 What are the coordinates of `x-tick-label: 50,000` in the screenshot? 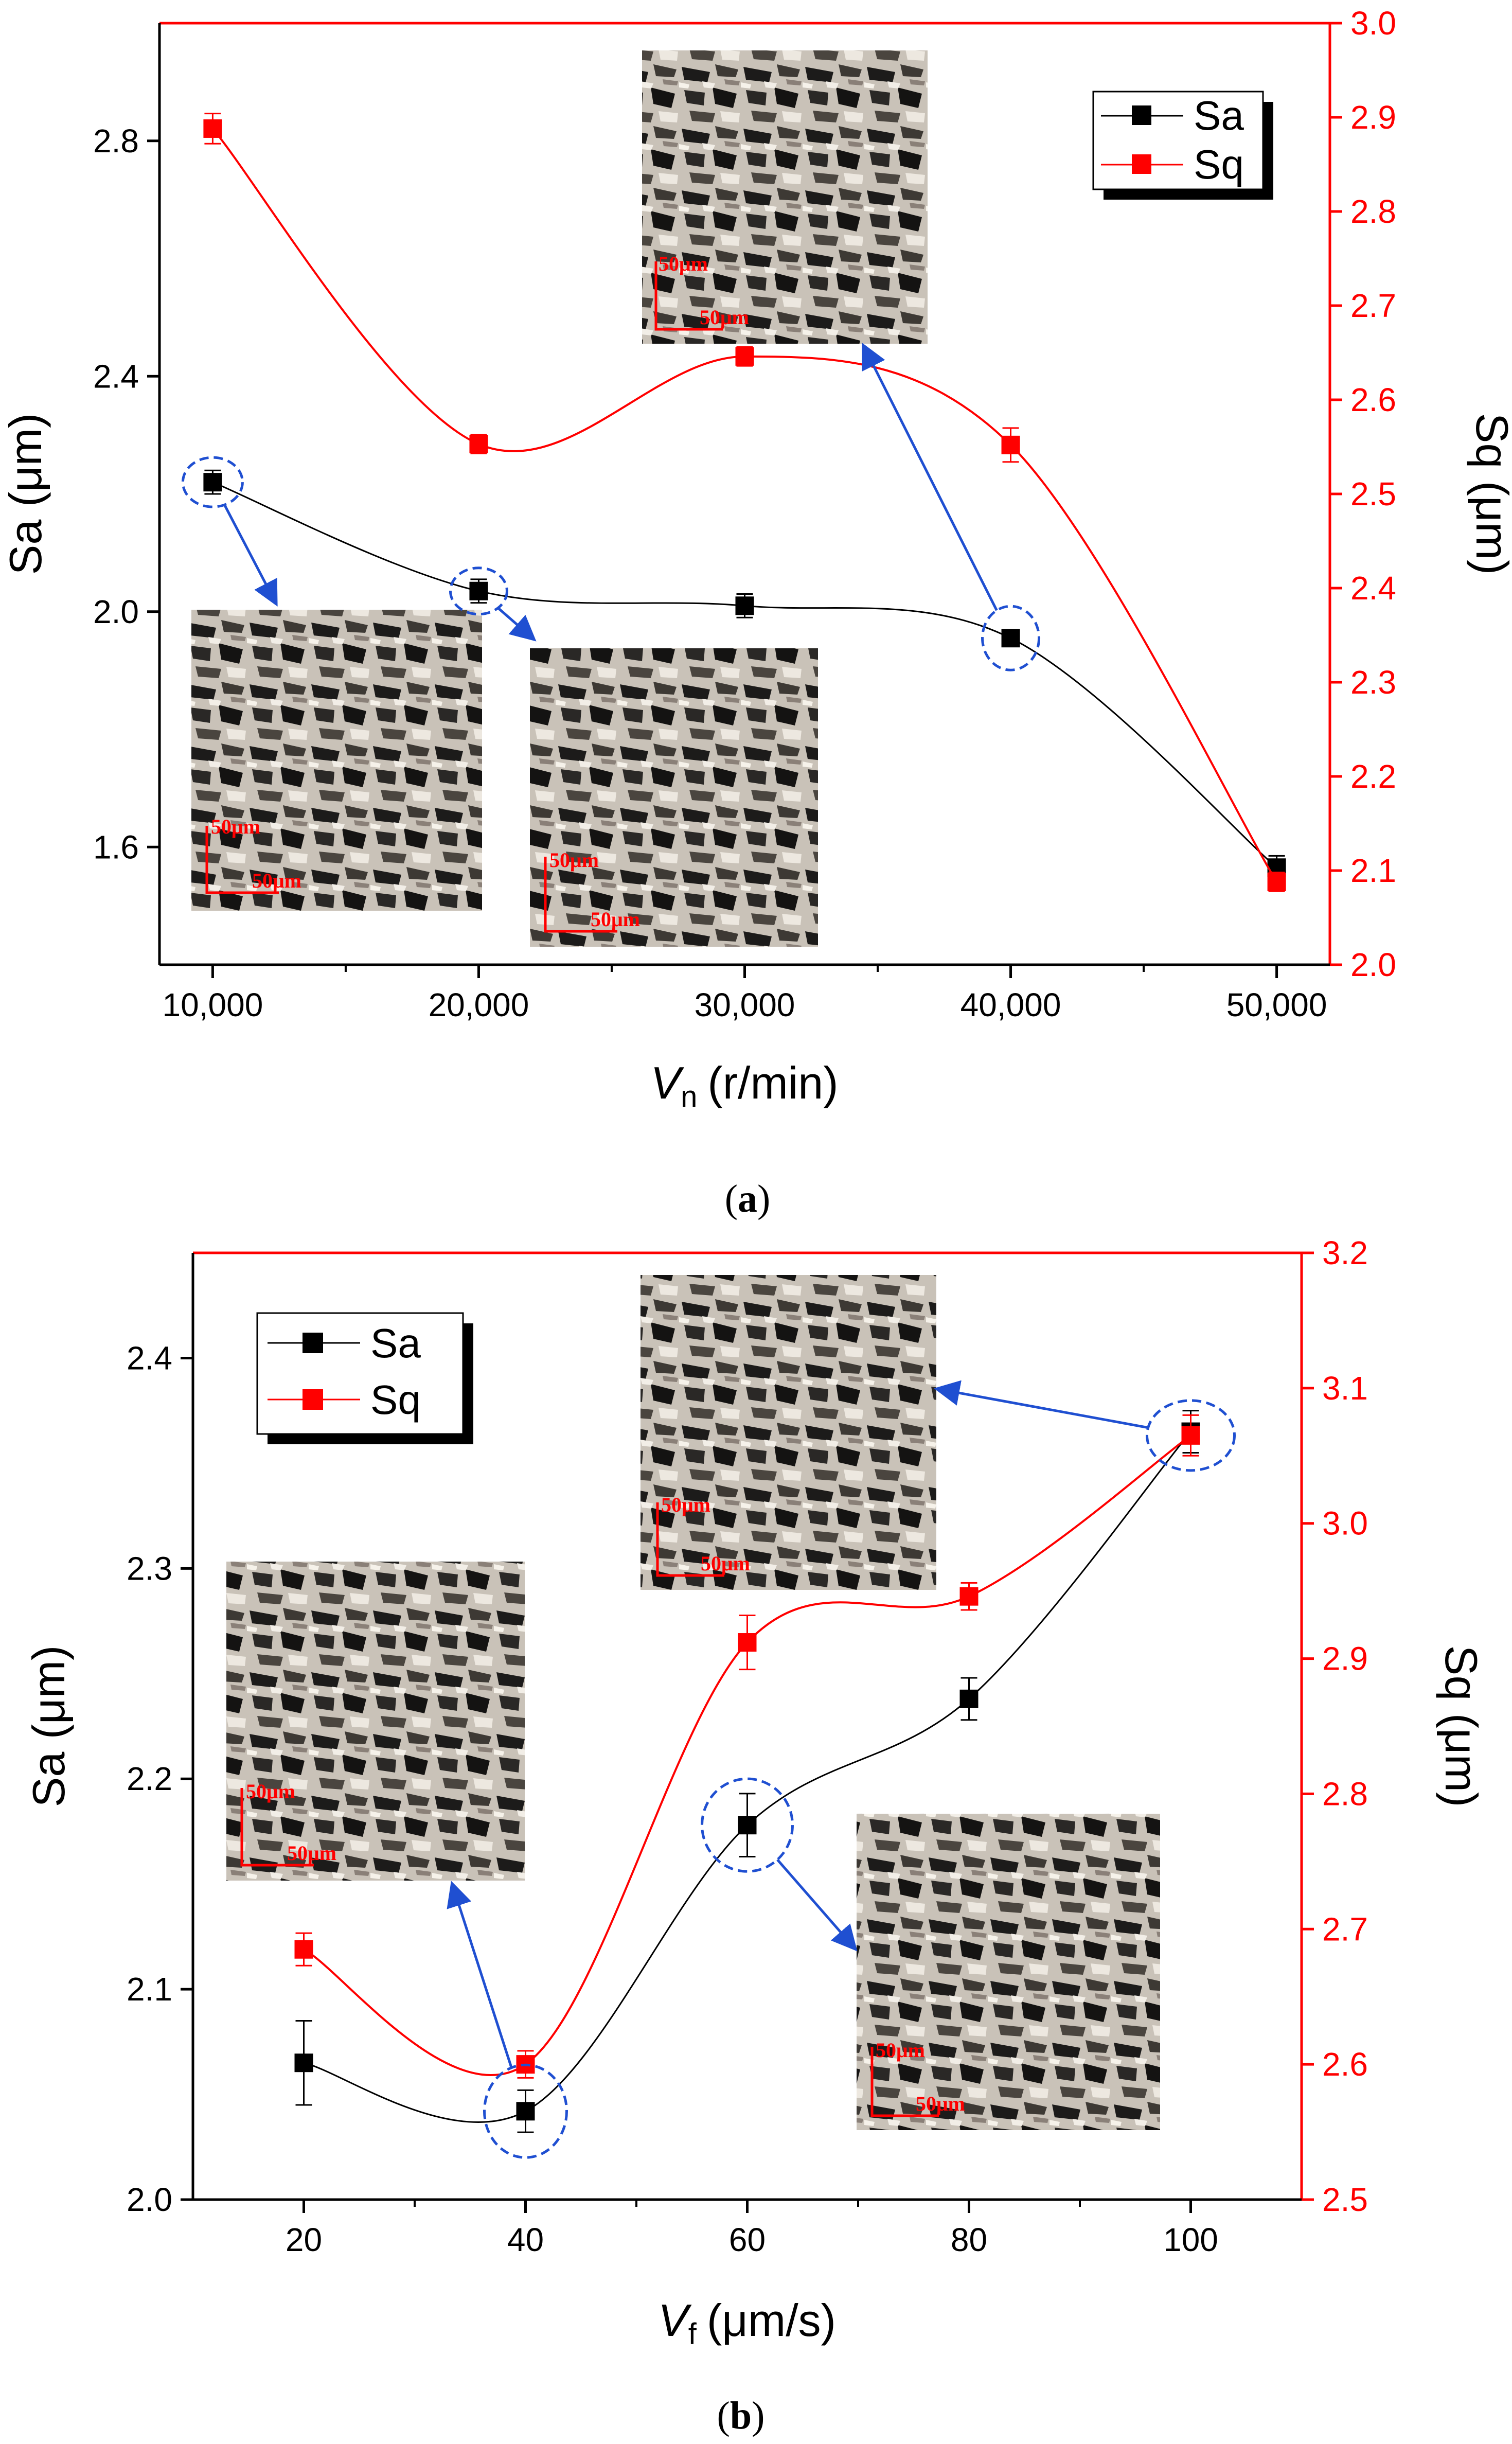 It's located at (1276, 1005).